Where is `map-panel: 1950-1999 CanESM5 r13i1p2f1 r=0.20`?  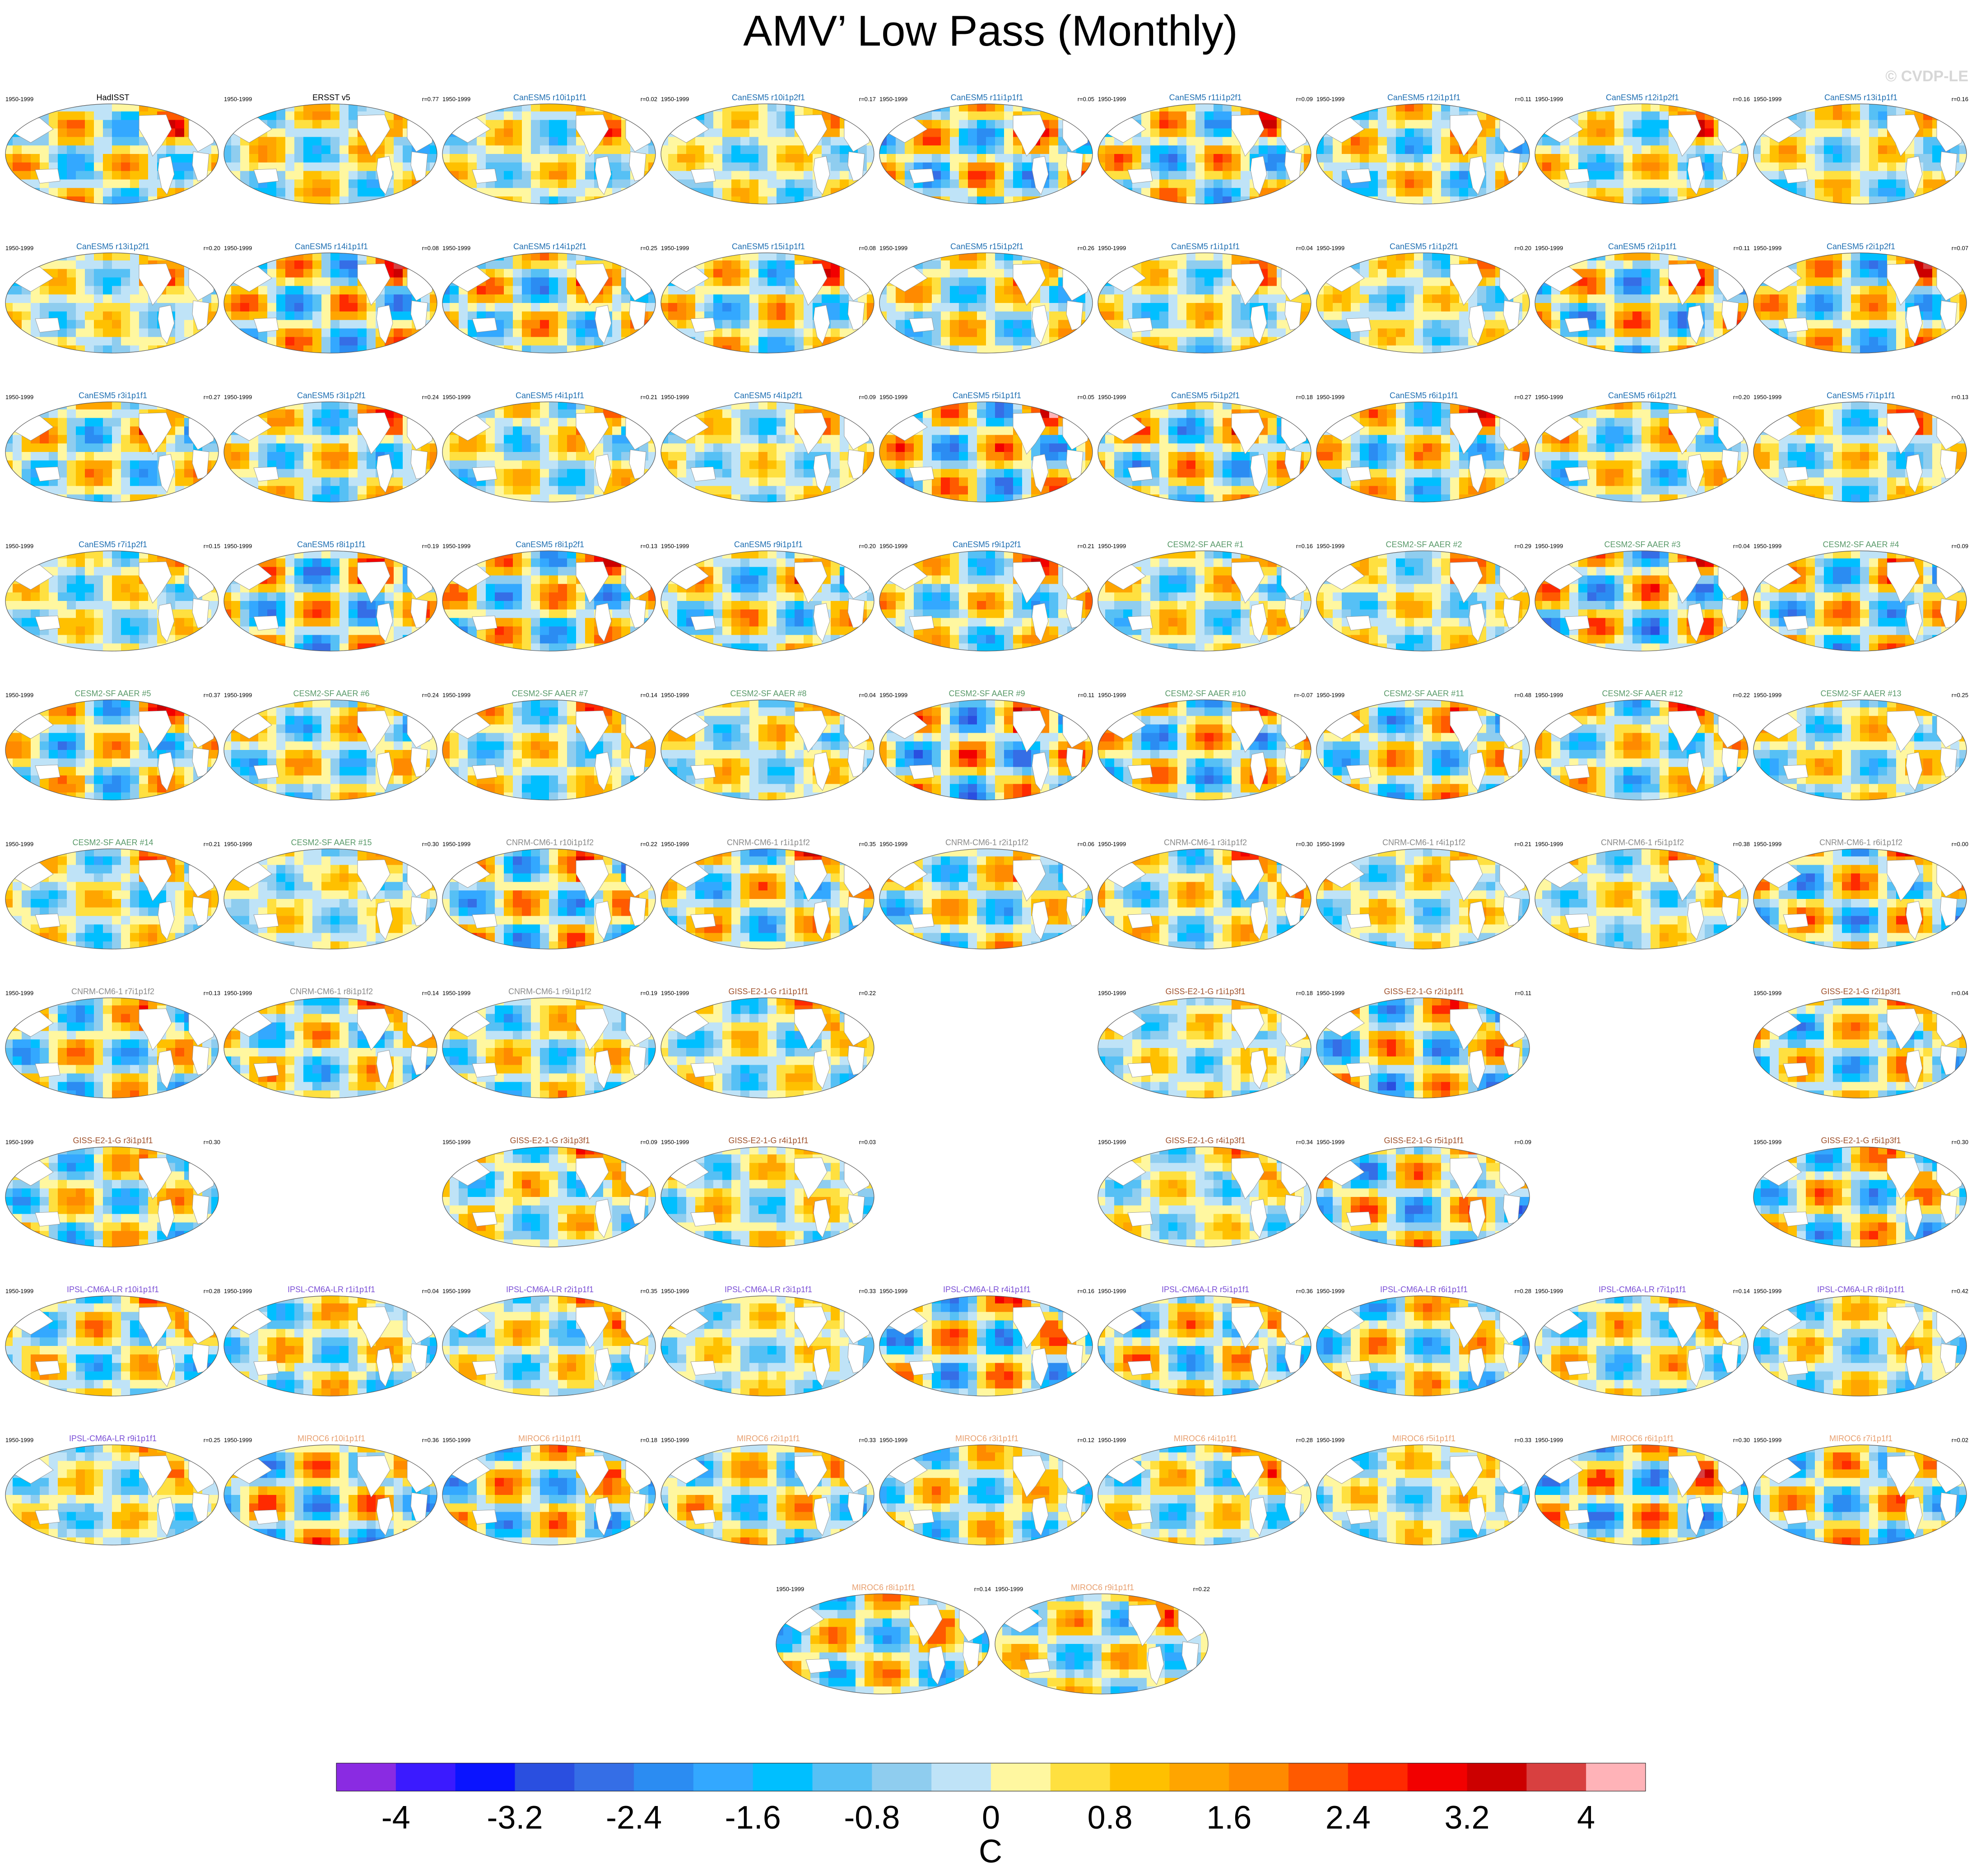 map-panel: 1950-1999 CanESM5 r13i1p2f1 r=0.20 is located at coordinates (113, 312).